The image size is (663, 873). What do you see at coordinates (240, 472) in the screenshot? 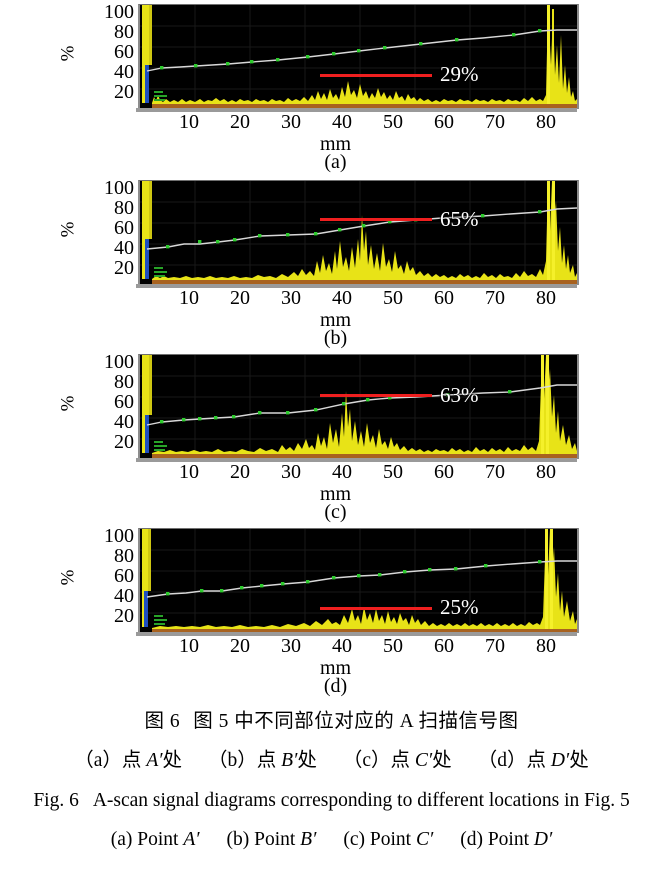
I see `x-tick-20-c: 20` at bounding box center [240, 472].